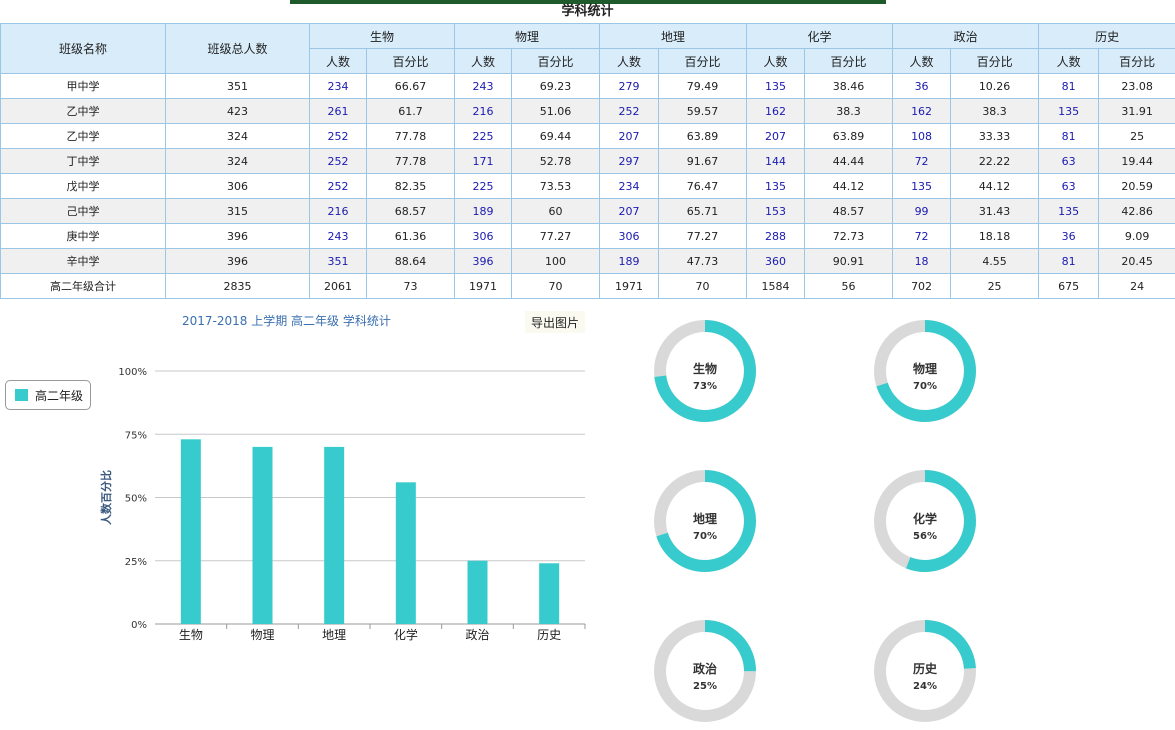 This screenshot has height=730, width=1175. What do you see at coordinates (703, 161) in the screenshot?
I see `percent-cell: 91.67` at bounding box center [703, 161].